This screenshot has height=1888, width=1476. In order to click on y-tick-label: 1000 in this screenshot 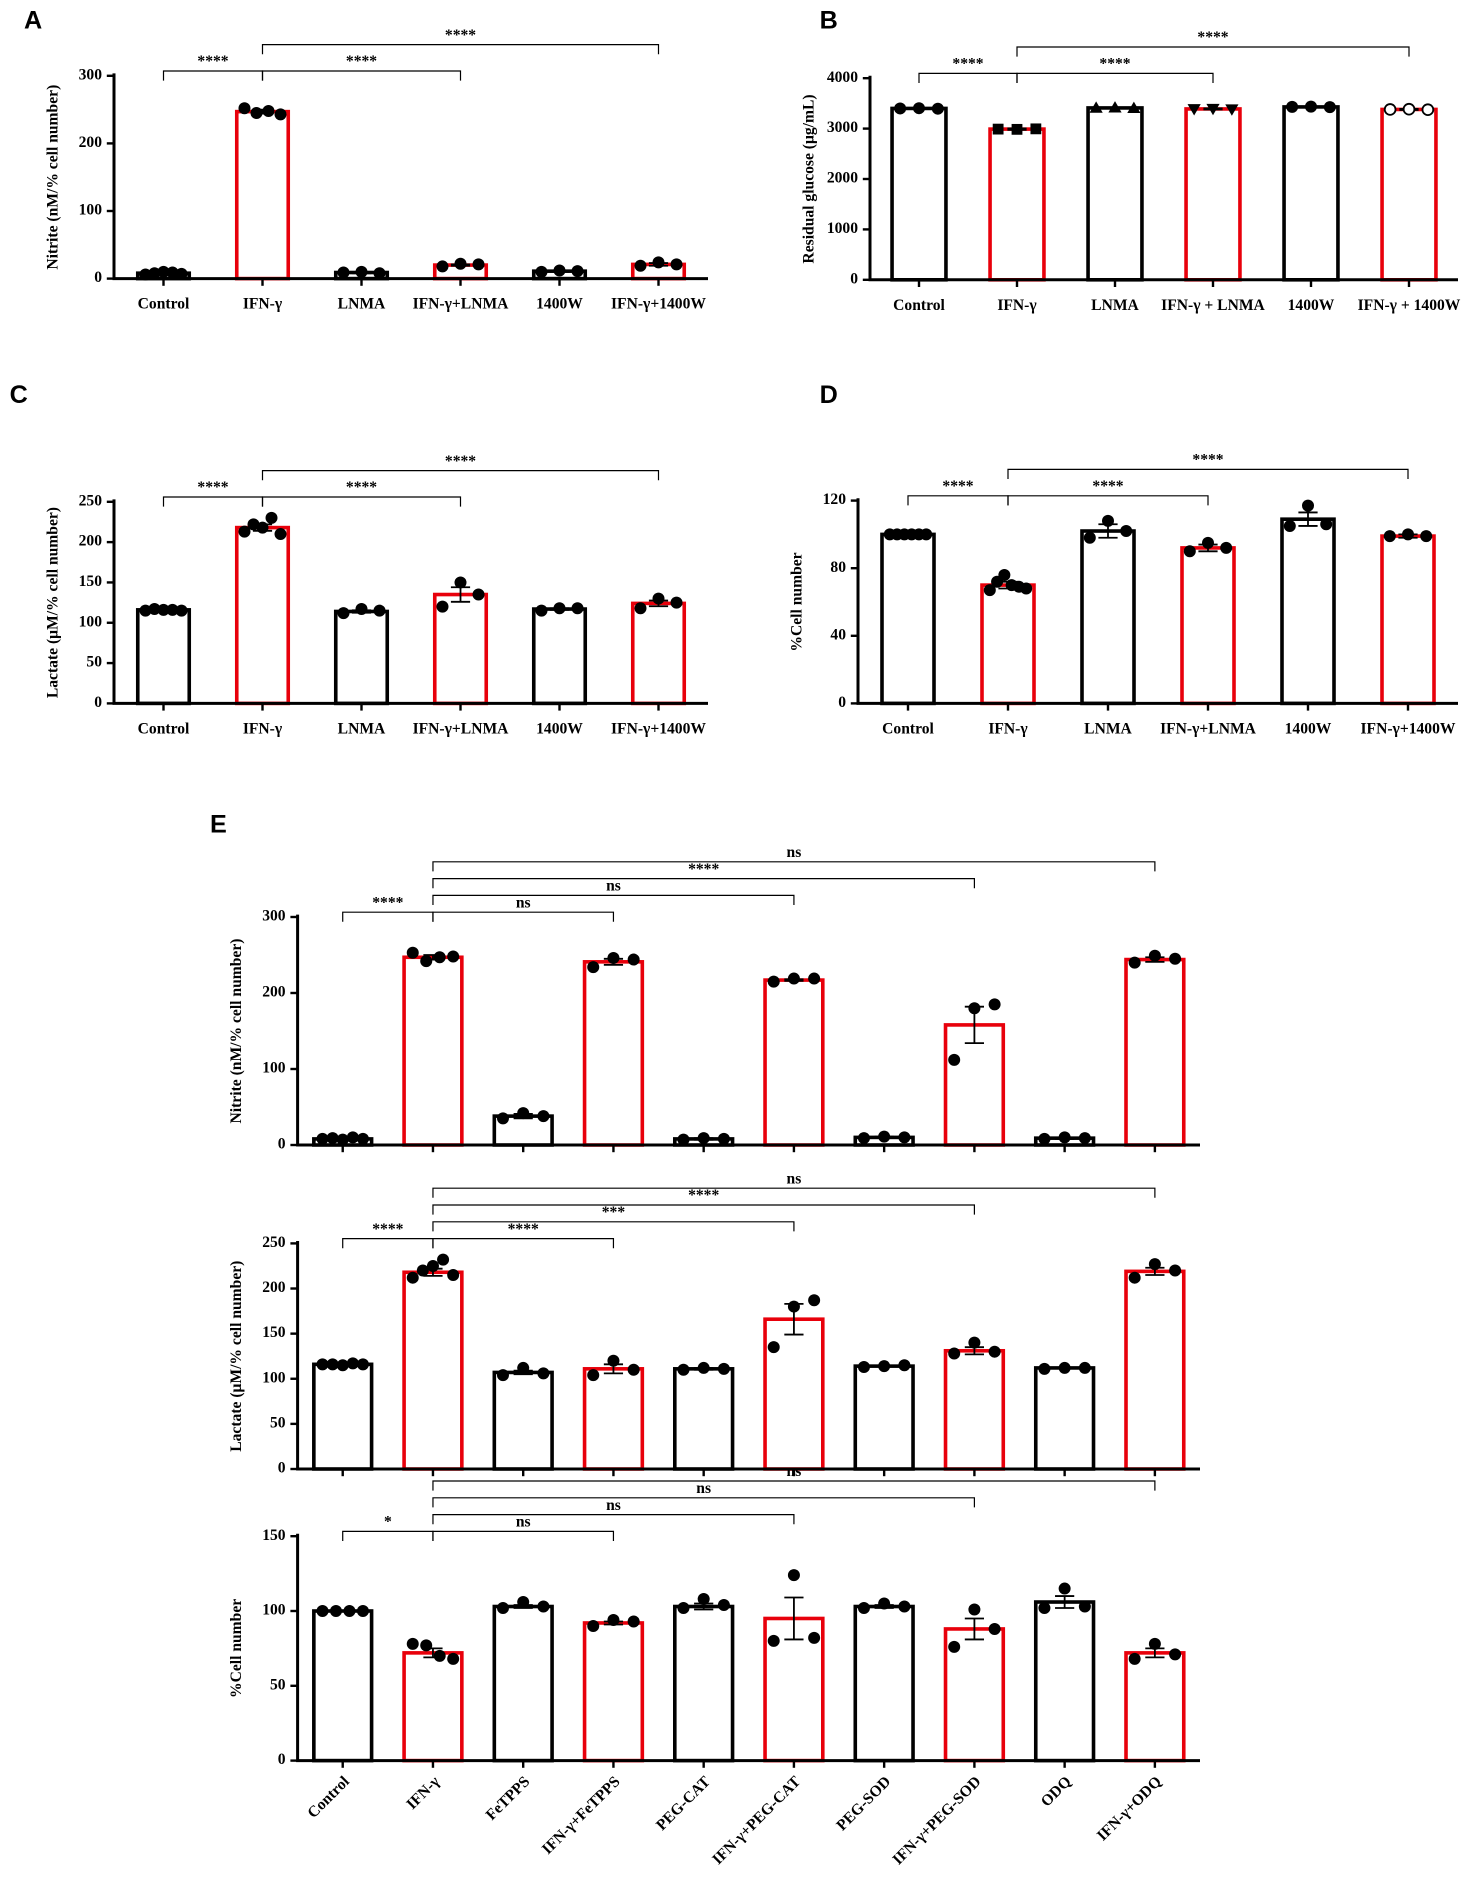, I will do `click(842, 228)`.